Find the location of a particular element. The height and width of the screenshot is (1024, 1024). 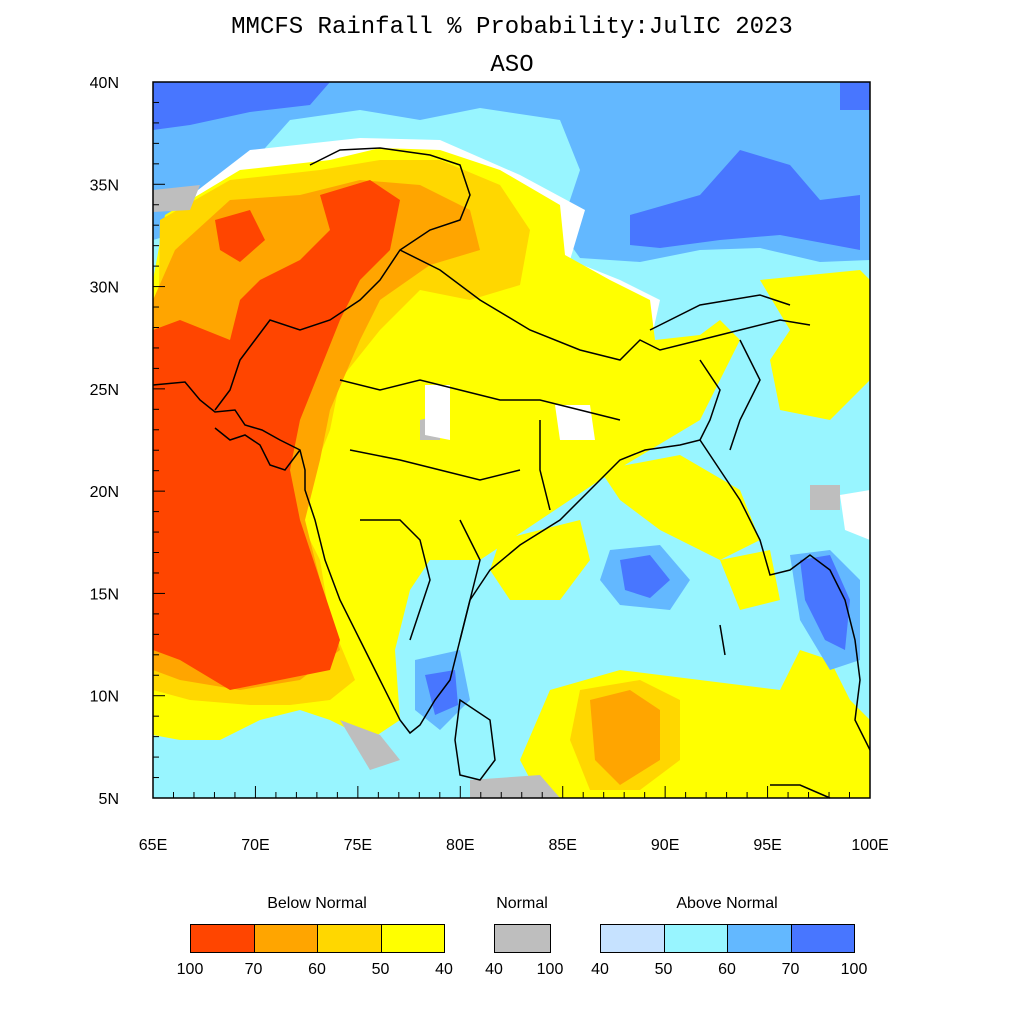

x-tick-label: 80E is located at coordinates (460, 845).